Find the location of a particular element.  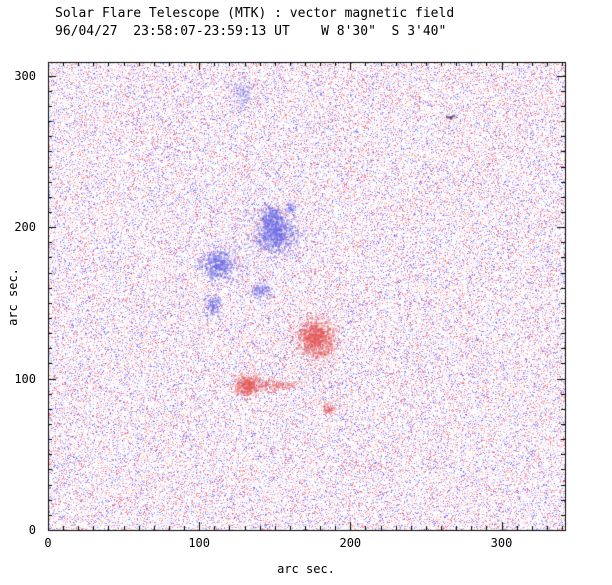

x-tick-label: 200 is located at coordinates (350, 543).